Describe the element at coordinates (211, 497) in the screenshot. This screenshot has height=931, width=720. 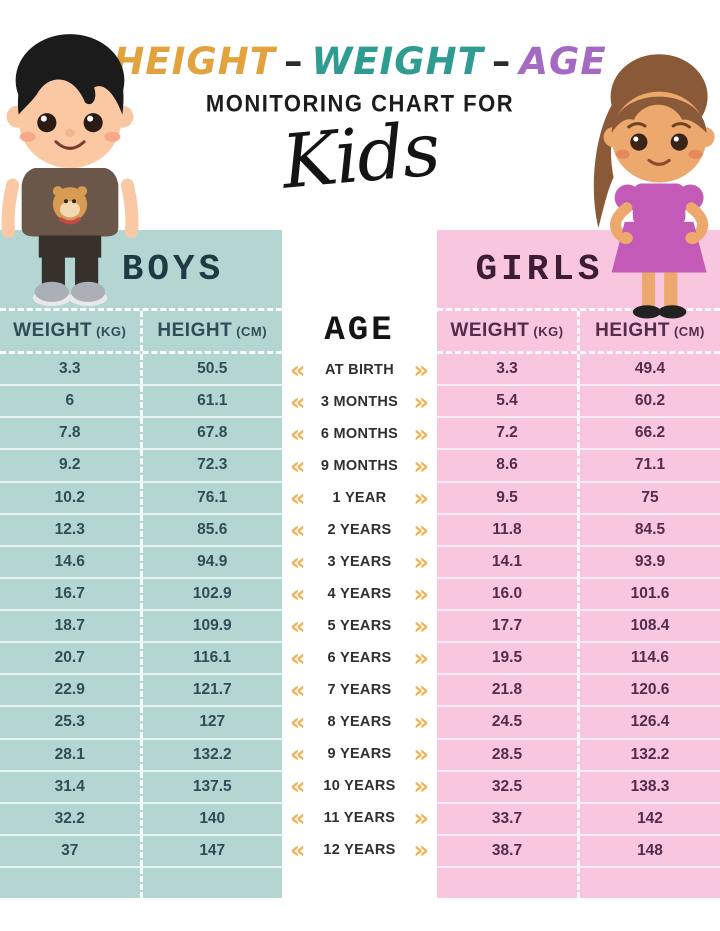
I see `height-value: 76.1` at that location.